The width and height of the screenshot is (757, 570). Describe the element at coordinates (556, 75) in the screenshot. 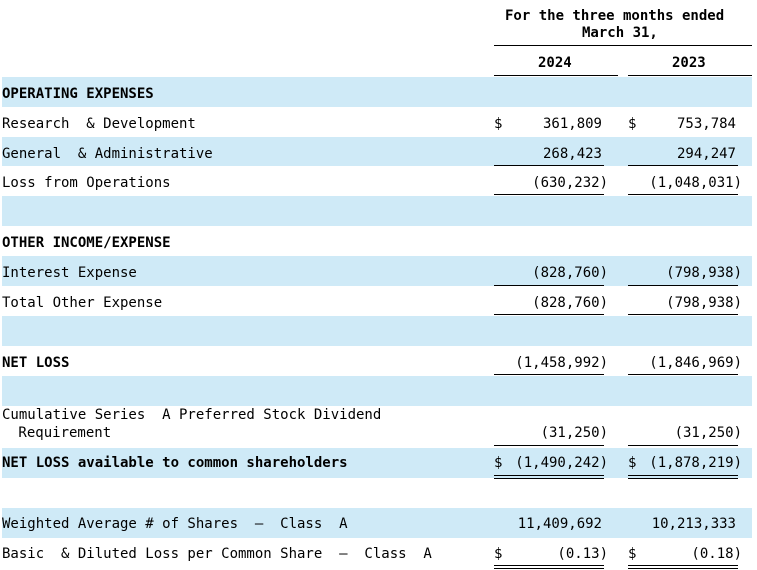

I see `column-header-2024-rule` at that location.